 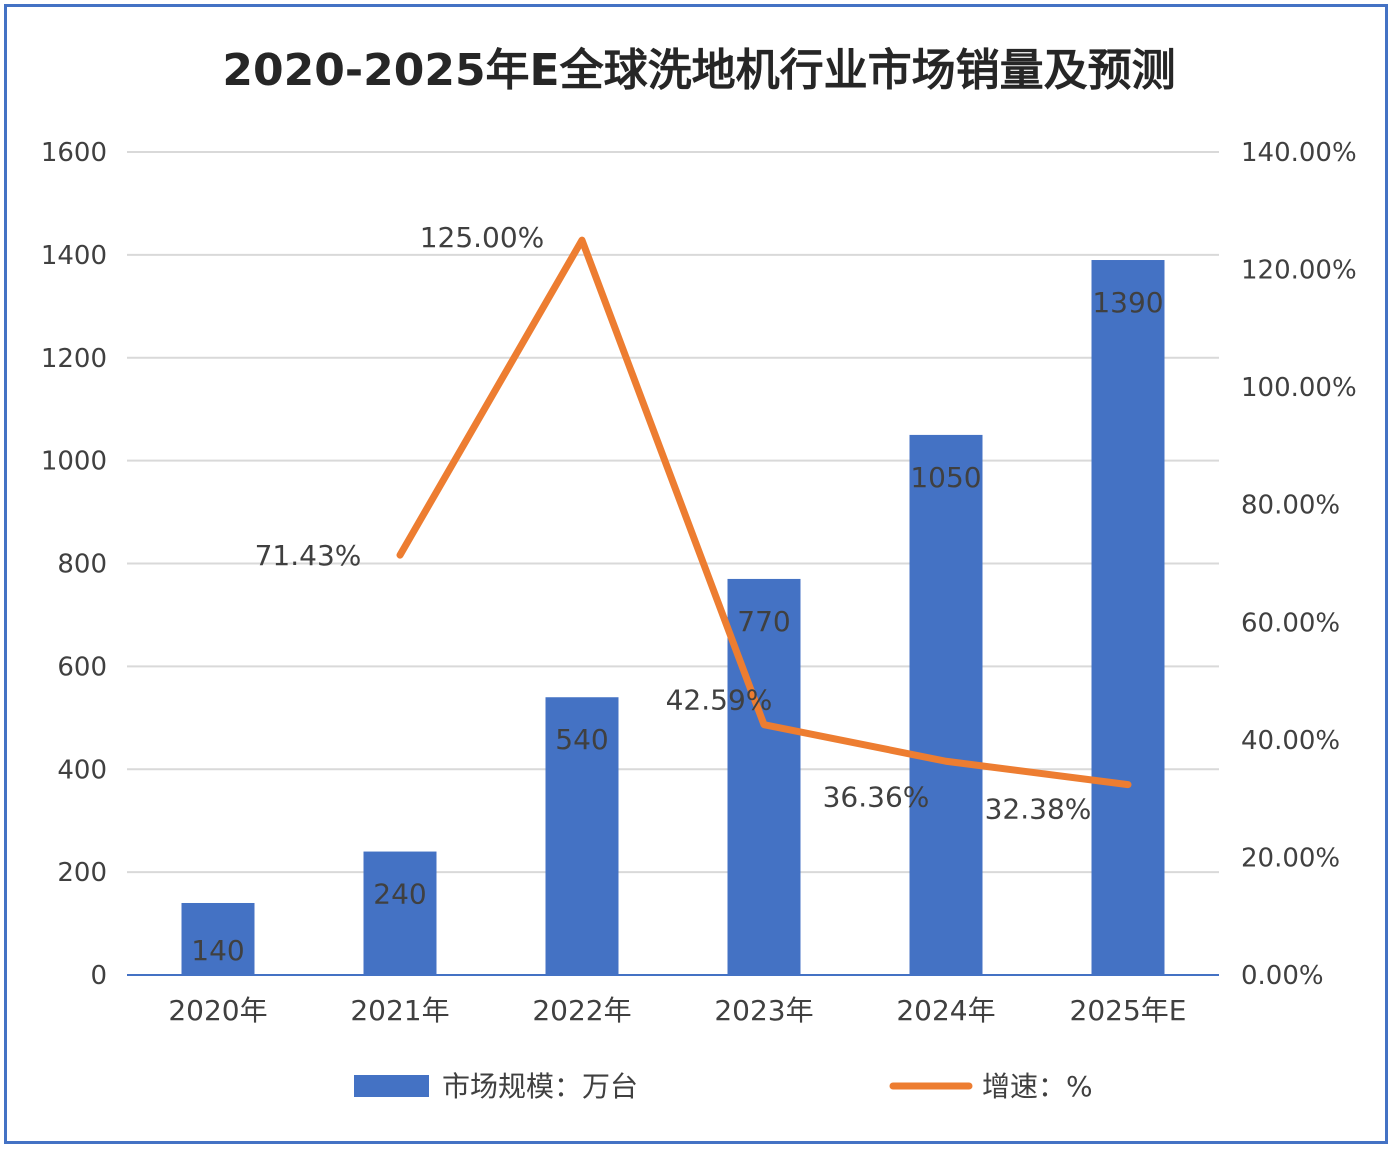 I want to click on bar-value-label: 240, so click(x=399, y=894).